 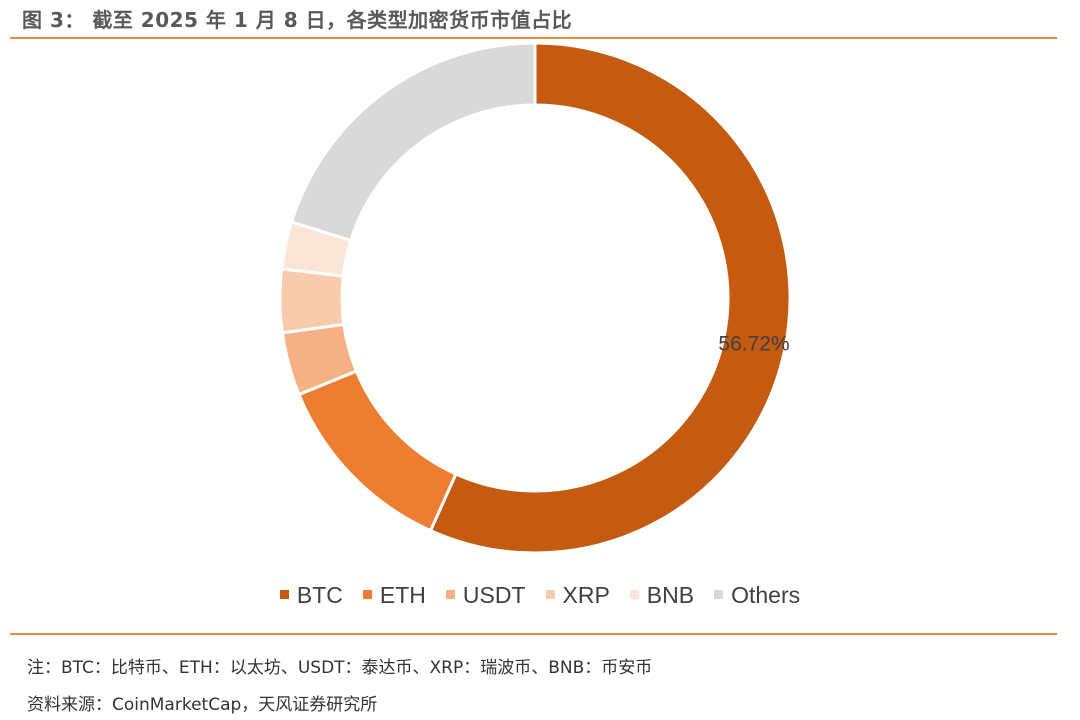 I want to click on legend-label-xrp: XRP, so click(x=586, y=595).